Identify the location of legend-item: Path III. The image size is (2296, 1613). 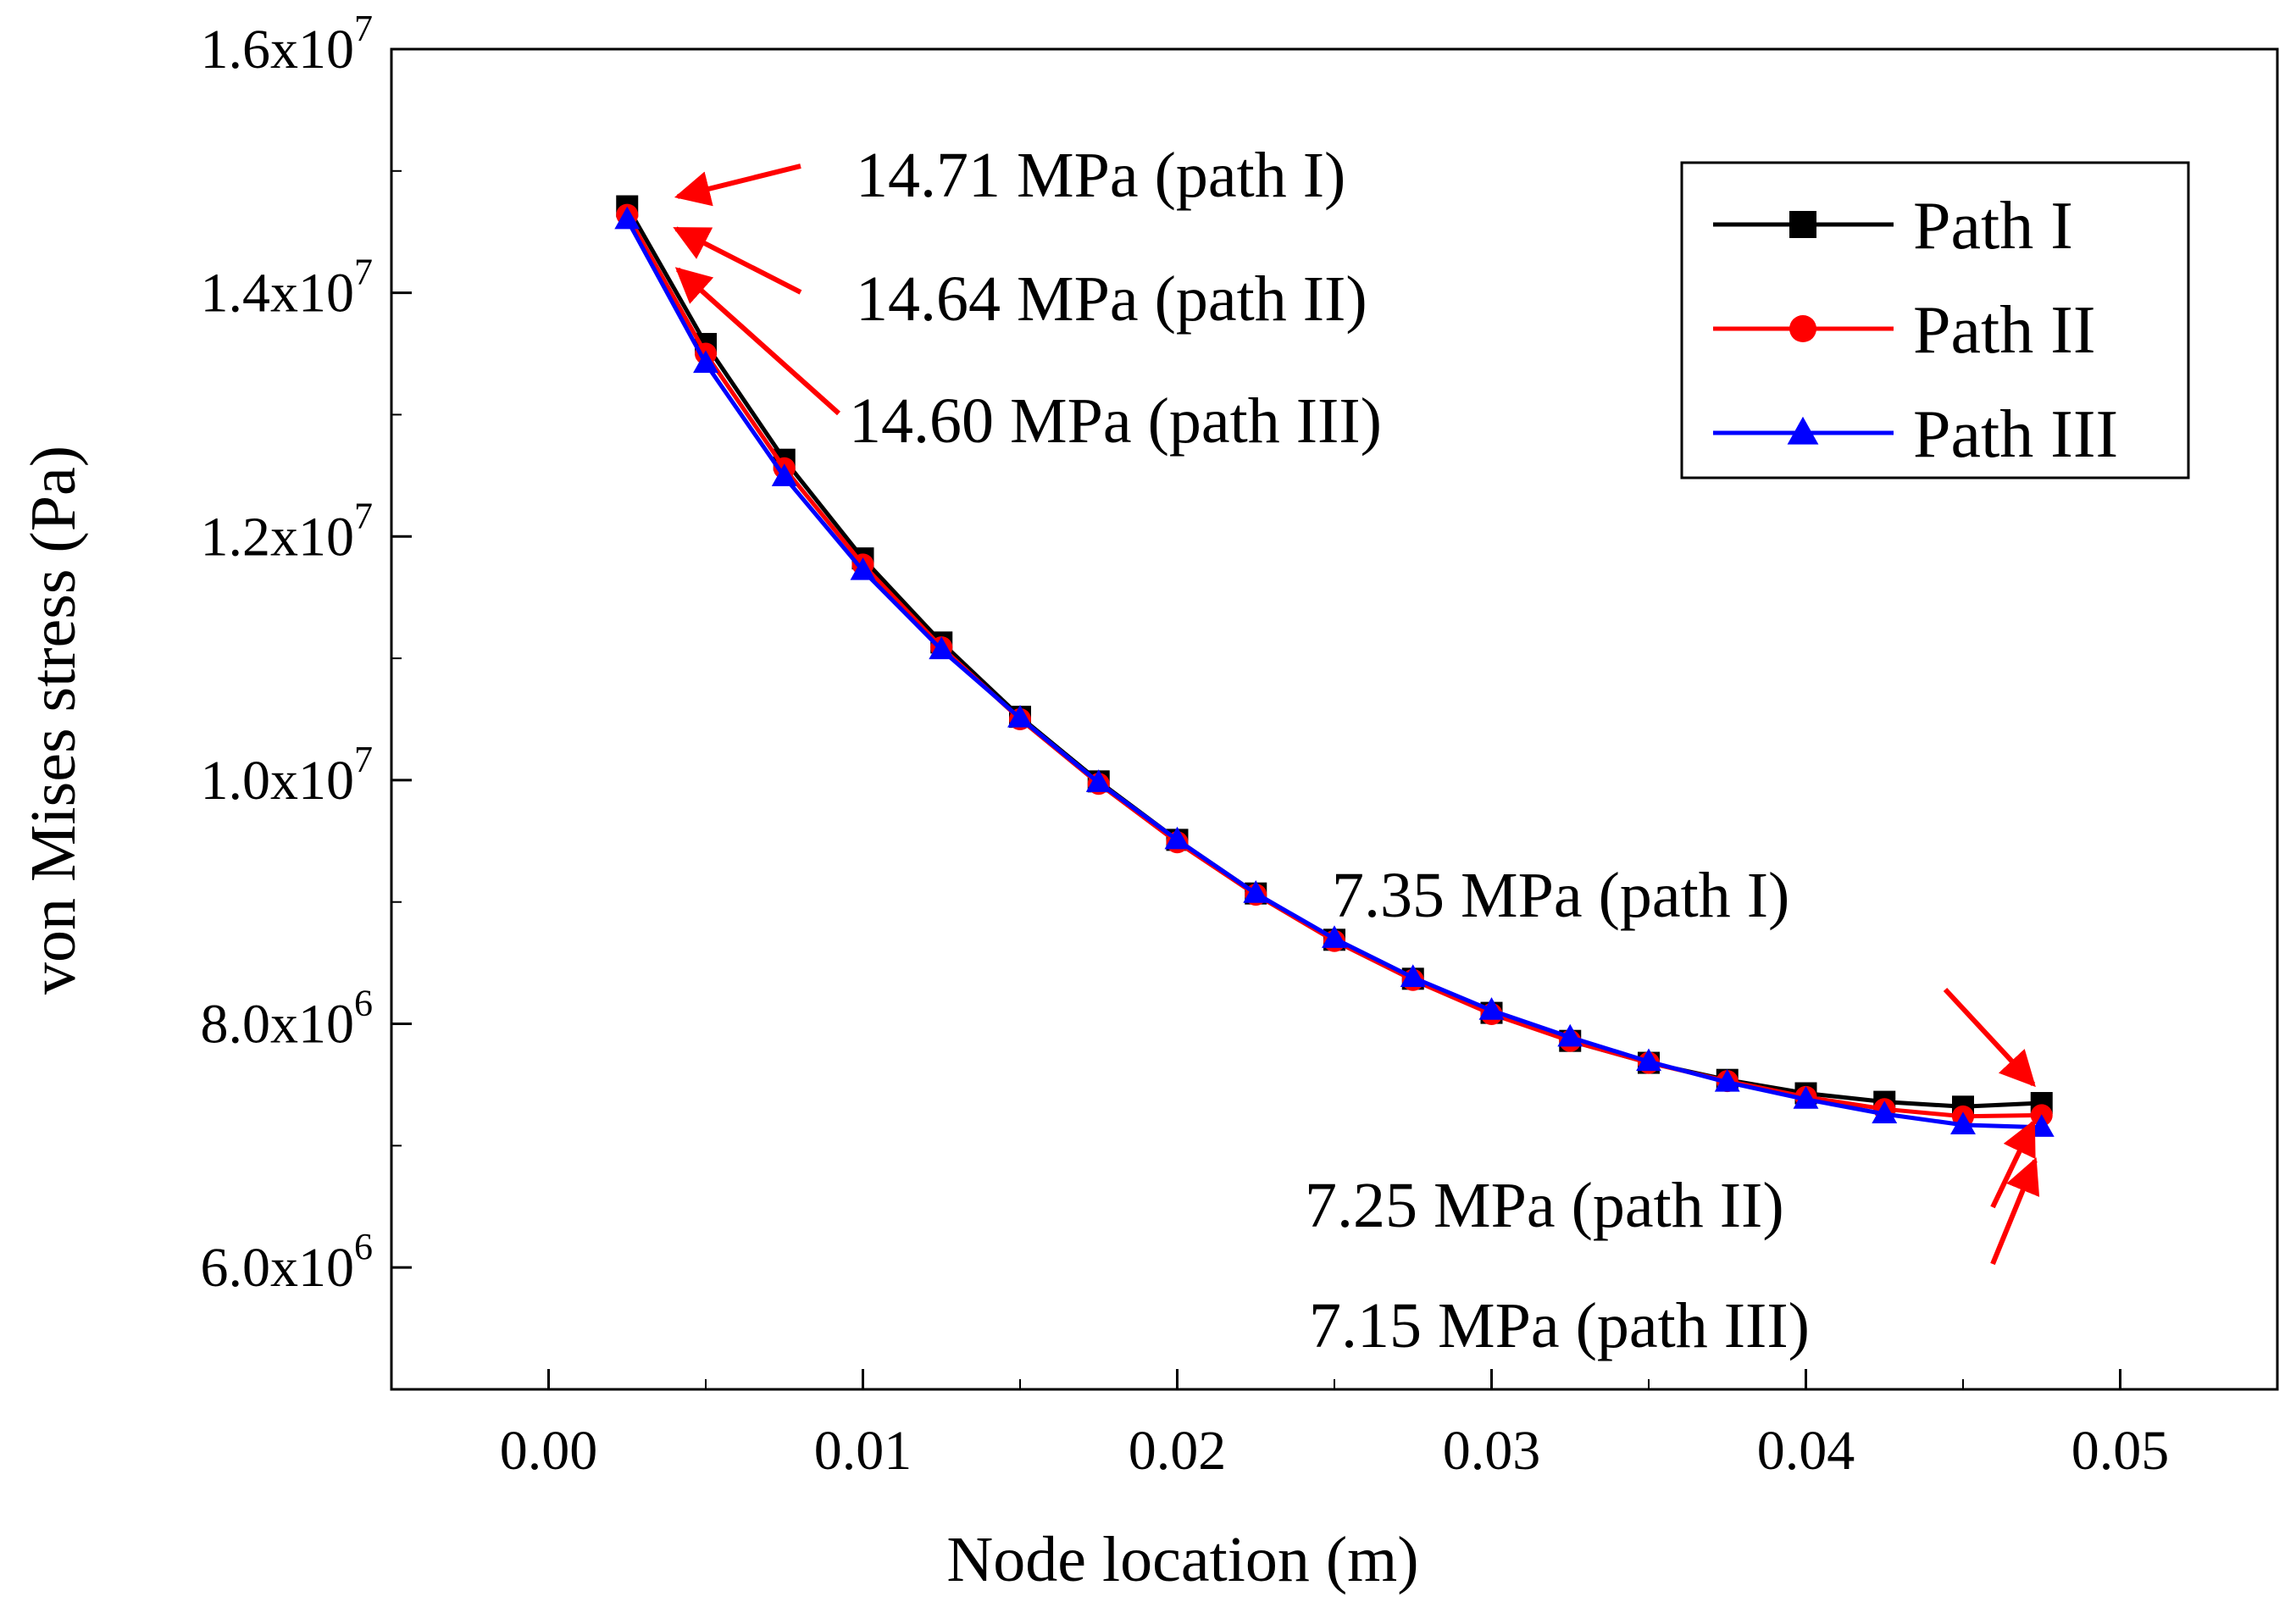
(1915, 434).